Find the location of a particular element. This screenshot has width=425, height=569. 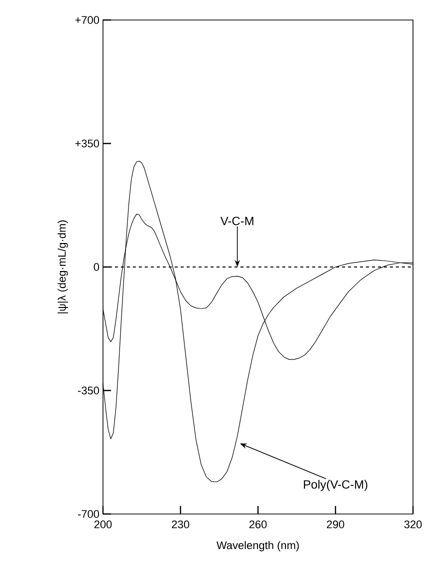

x-axis-title: Wavelength (nm) is located at coordinates (257, 546).